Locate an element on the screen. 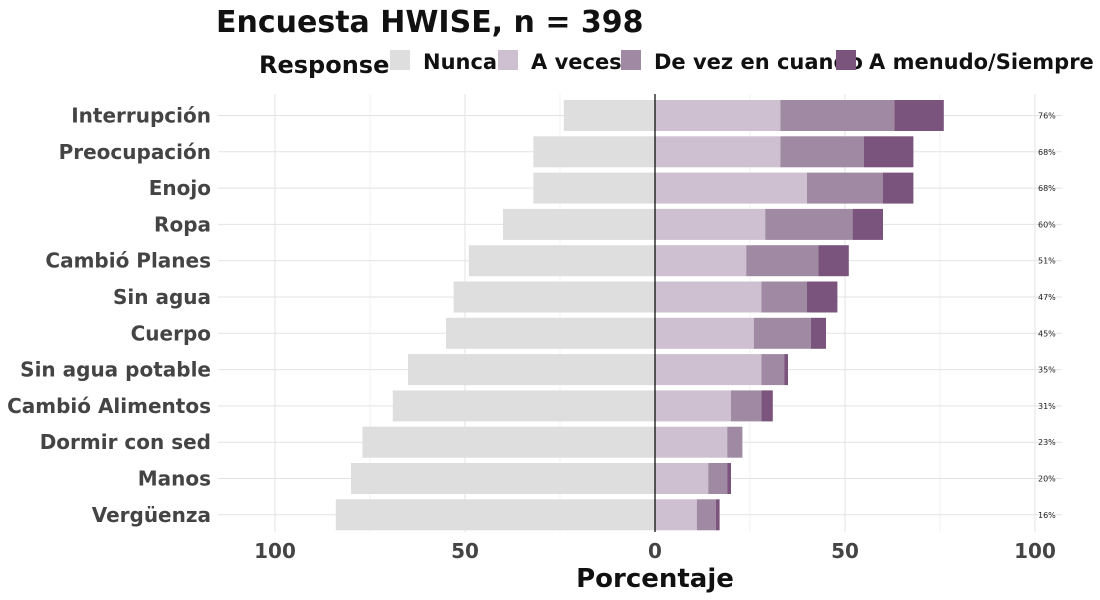 The width and height of the screenshot is (1100, 600). legend-label: De vez en cuando is located at coordinates (758, 62).